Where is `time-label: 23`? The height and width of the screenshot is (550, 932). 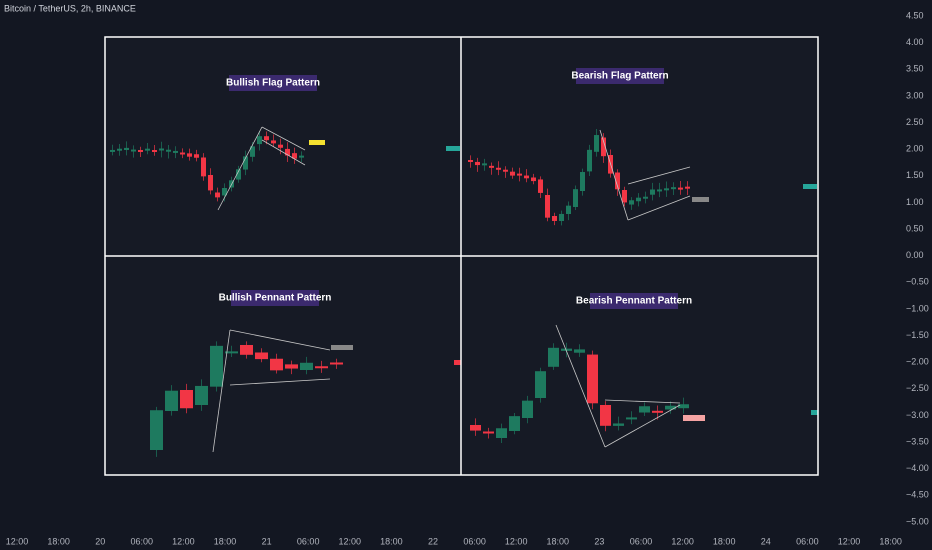 time-label: 23 is located at coordinates (599, 541).